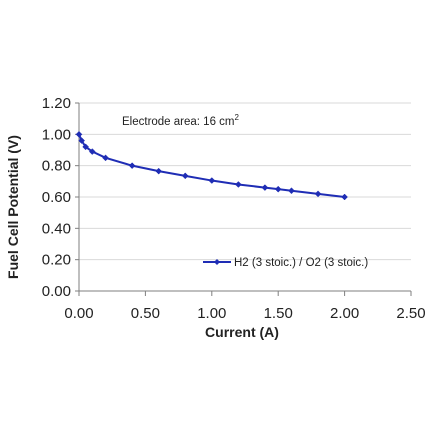  I want to click on legend-marker-swatch, so click(217, 262).